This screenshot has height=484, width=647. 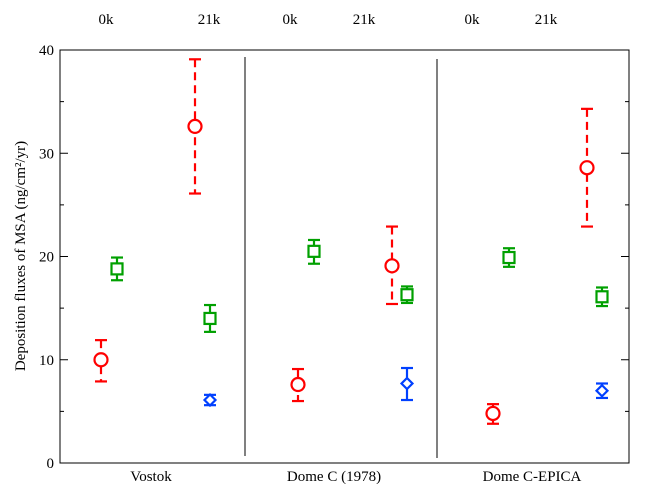 What do you see at coordinates (532, 476) in the screenshot?
I see `group-label: Dome C-EPICA` at bounding box center [532, 476].